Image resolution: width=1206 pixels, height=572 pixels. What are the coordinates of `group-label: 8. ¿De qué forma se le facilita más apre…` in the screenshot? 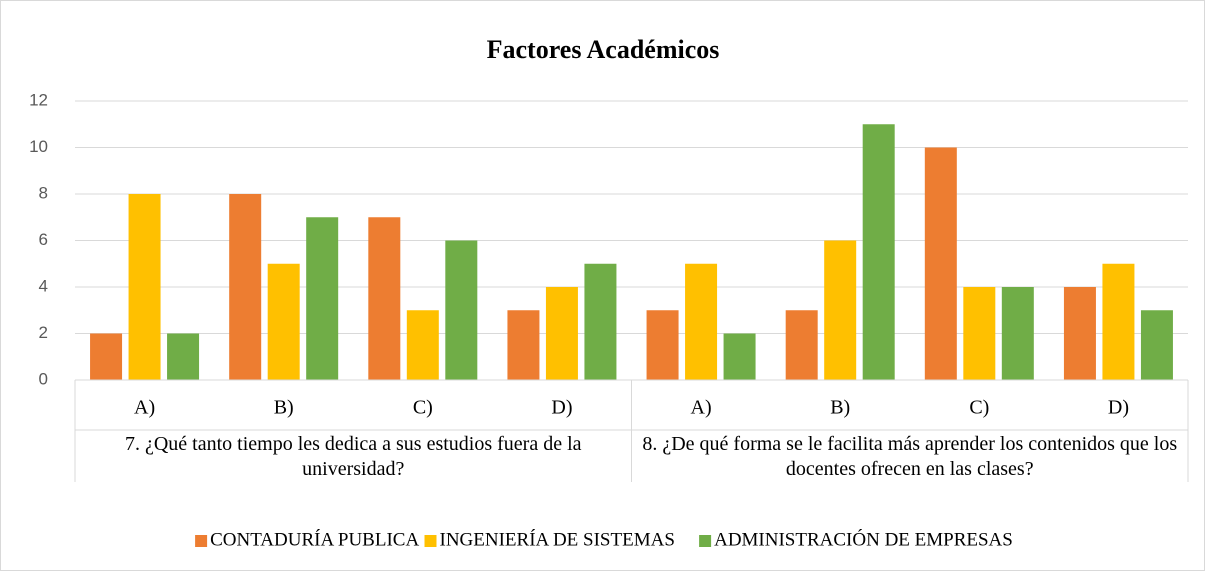 It's located at (910, 456).